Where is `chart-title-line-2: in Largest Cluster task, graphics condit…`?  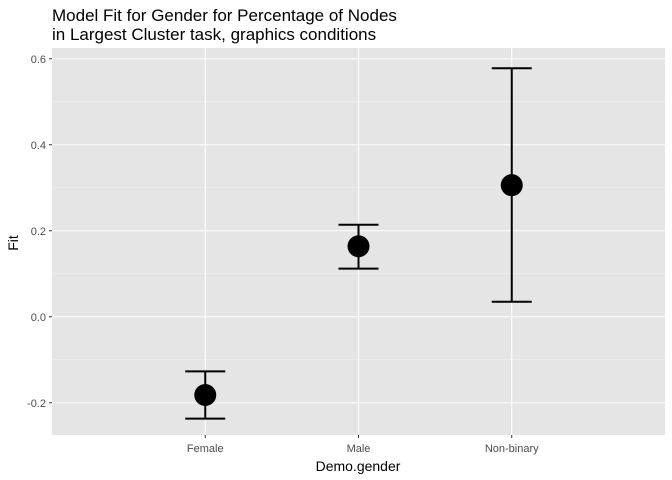 chart-title-line-2: in Largest Cluster task, graphics condit… is located at coordinates (214, 34).